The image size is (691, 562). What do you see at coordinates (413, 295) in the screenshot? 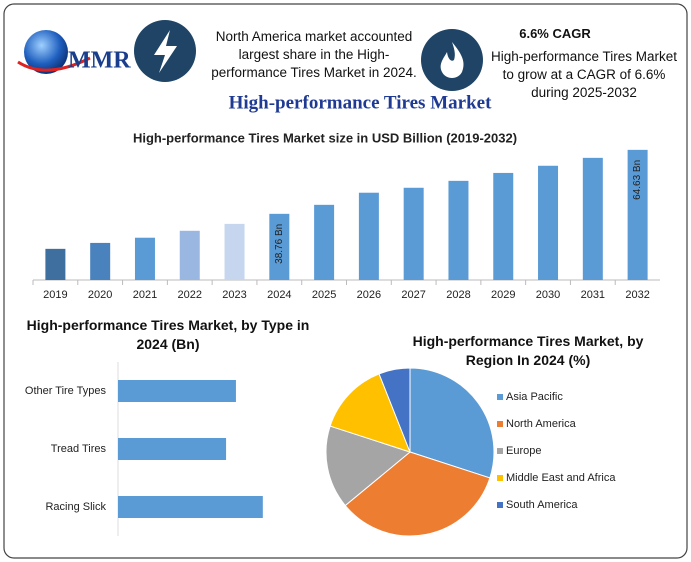
I see `x-tick-label: 2027` at bounding box center [413, 295].